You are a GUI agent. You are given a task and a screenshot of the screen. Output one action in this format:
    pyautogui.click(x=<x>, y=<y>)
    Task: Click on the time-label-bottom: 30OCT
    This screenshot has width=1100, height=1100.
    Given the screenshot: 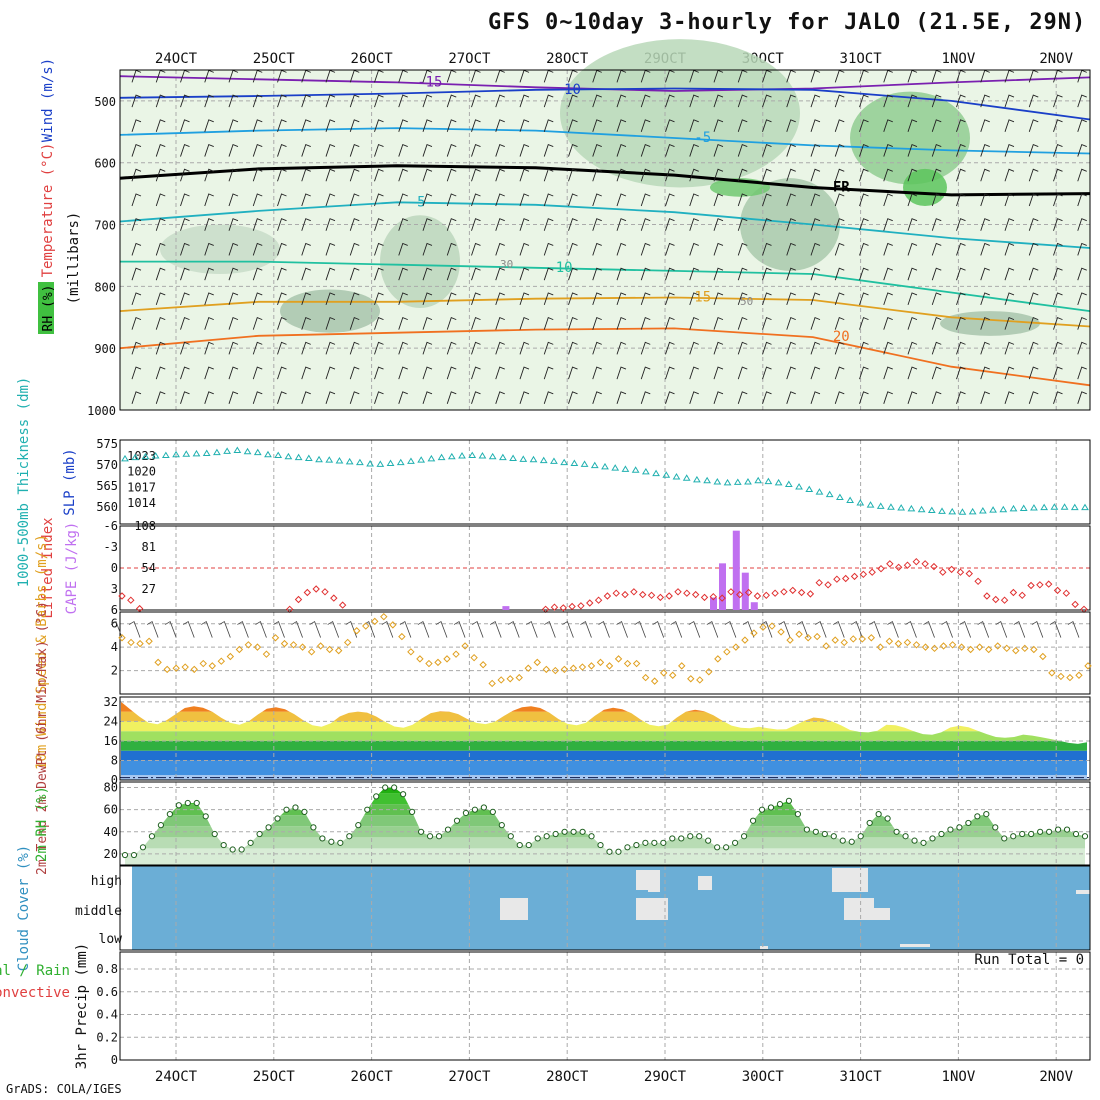 What is the action you would take?
    pyautogui.click(x=763, y=1077)
    